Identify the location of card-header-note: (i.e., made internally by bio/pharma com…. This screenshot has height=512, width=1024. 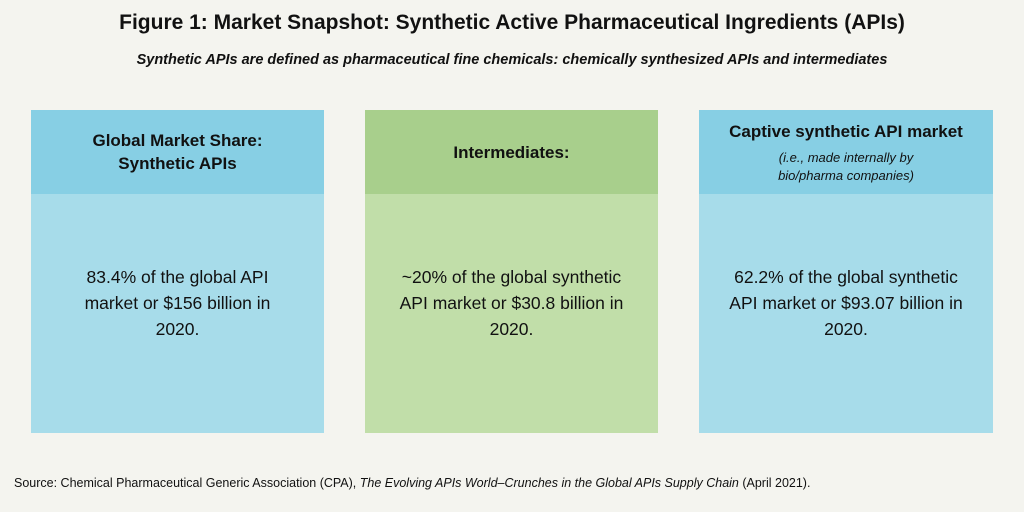
(846, 166).